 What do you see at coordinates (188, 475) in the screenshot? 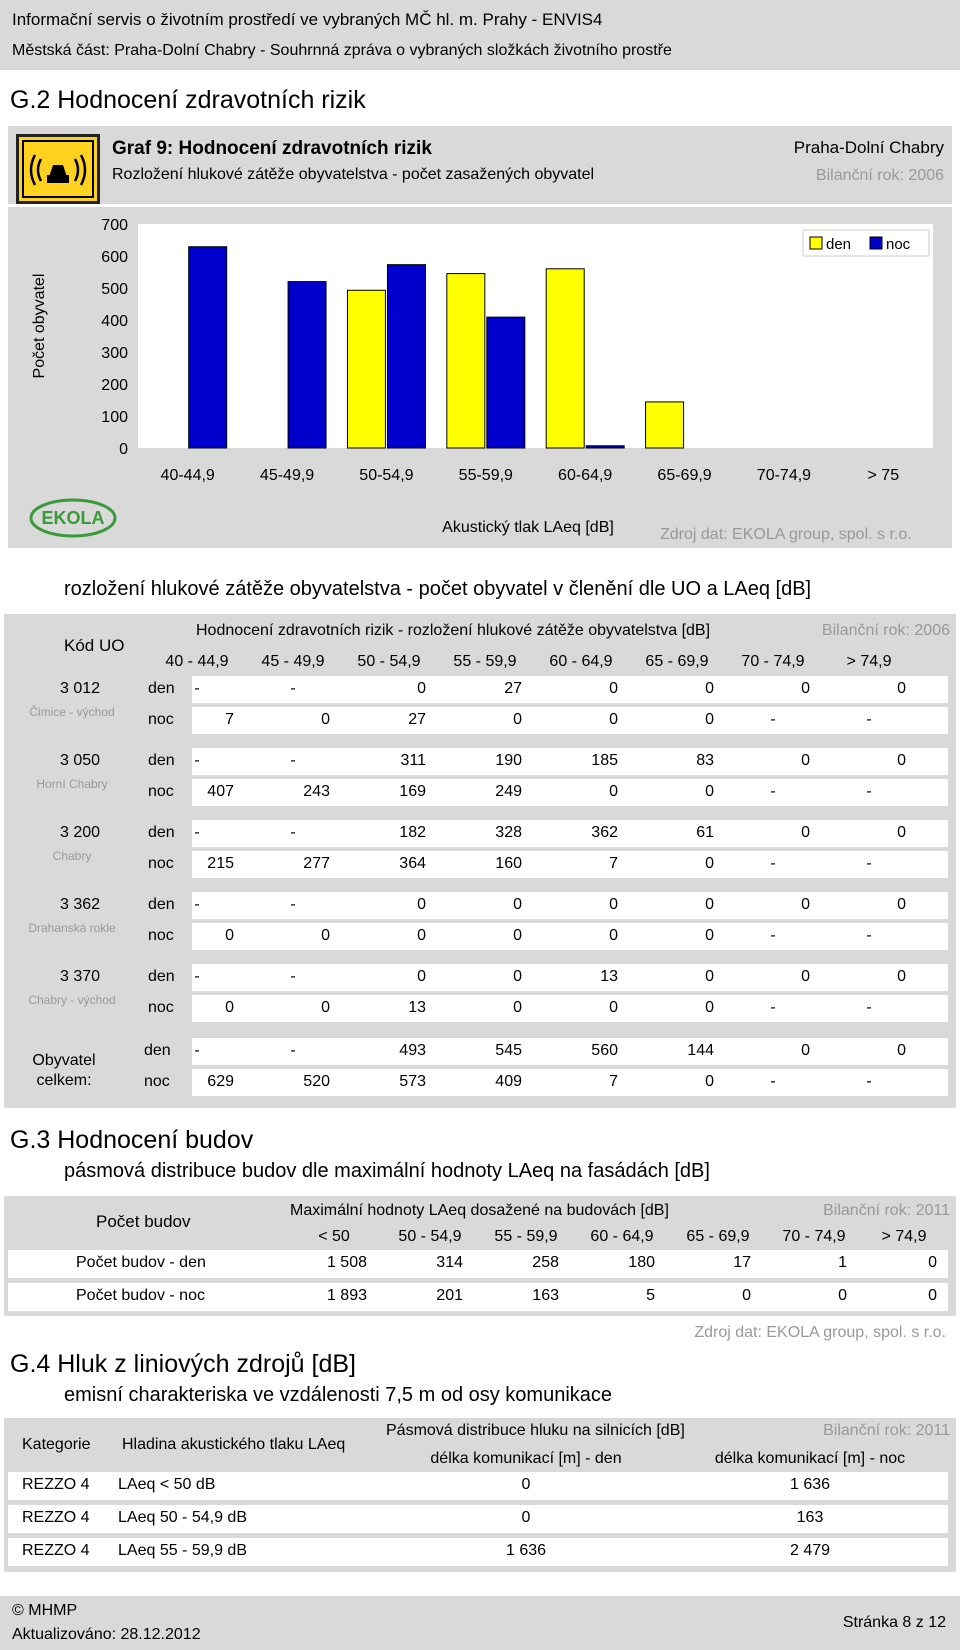
I see `x-tick-label: 40-44,9` at bounding box center [188, 475].